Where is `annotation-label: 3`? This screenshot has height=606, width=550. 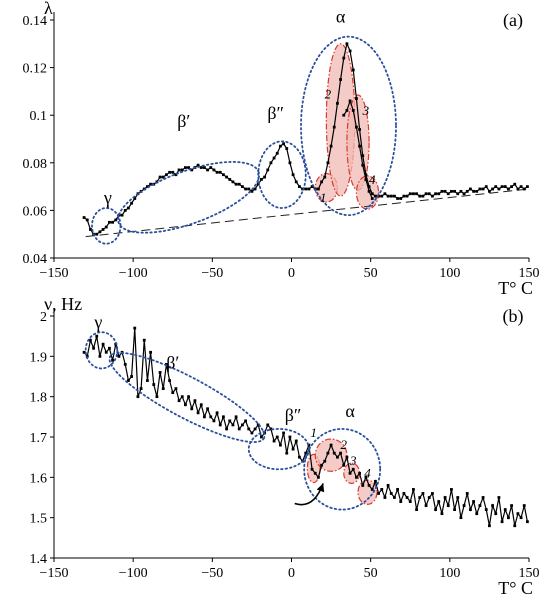 annotation-label: 3 is located at coordinates (353, 460).